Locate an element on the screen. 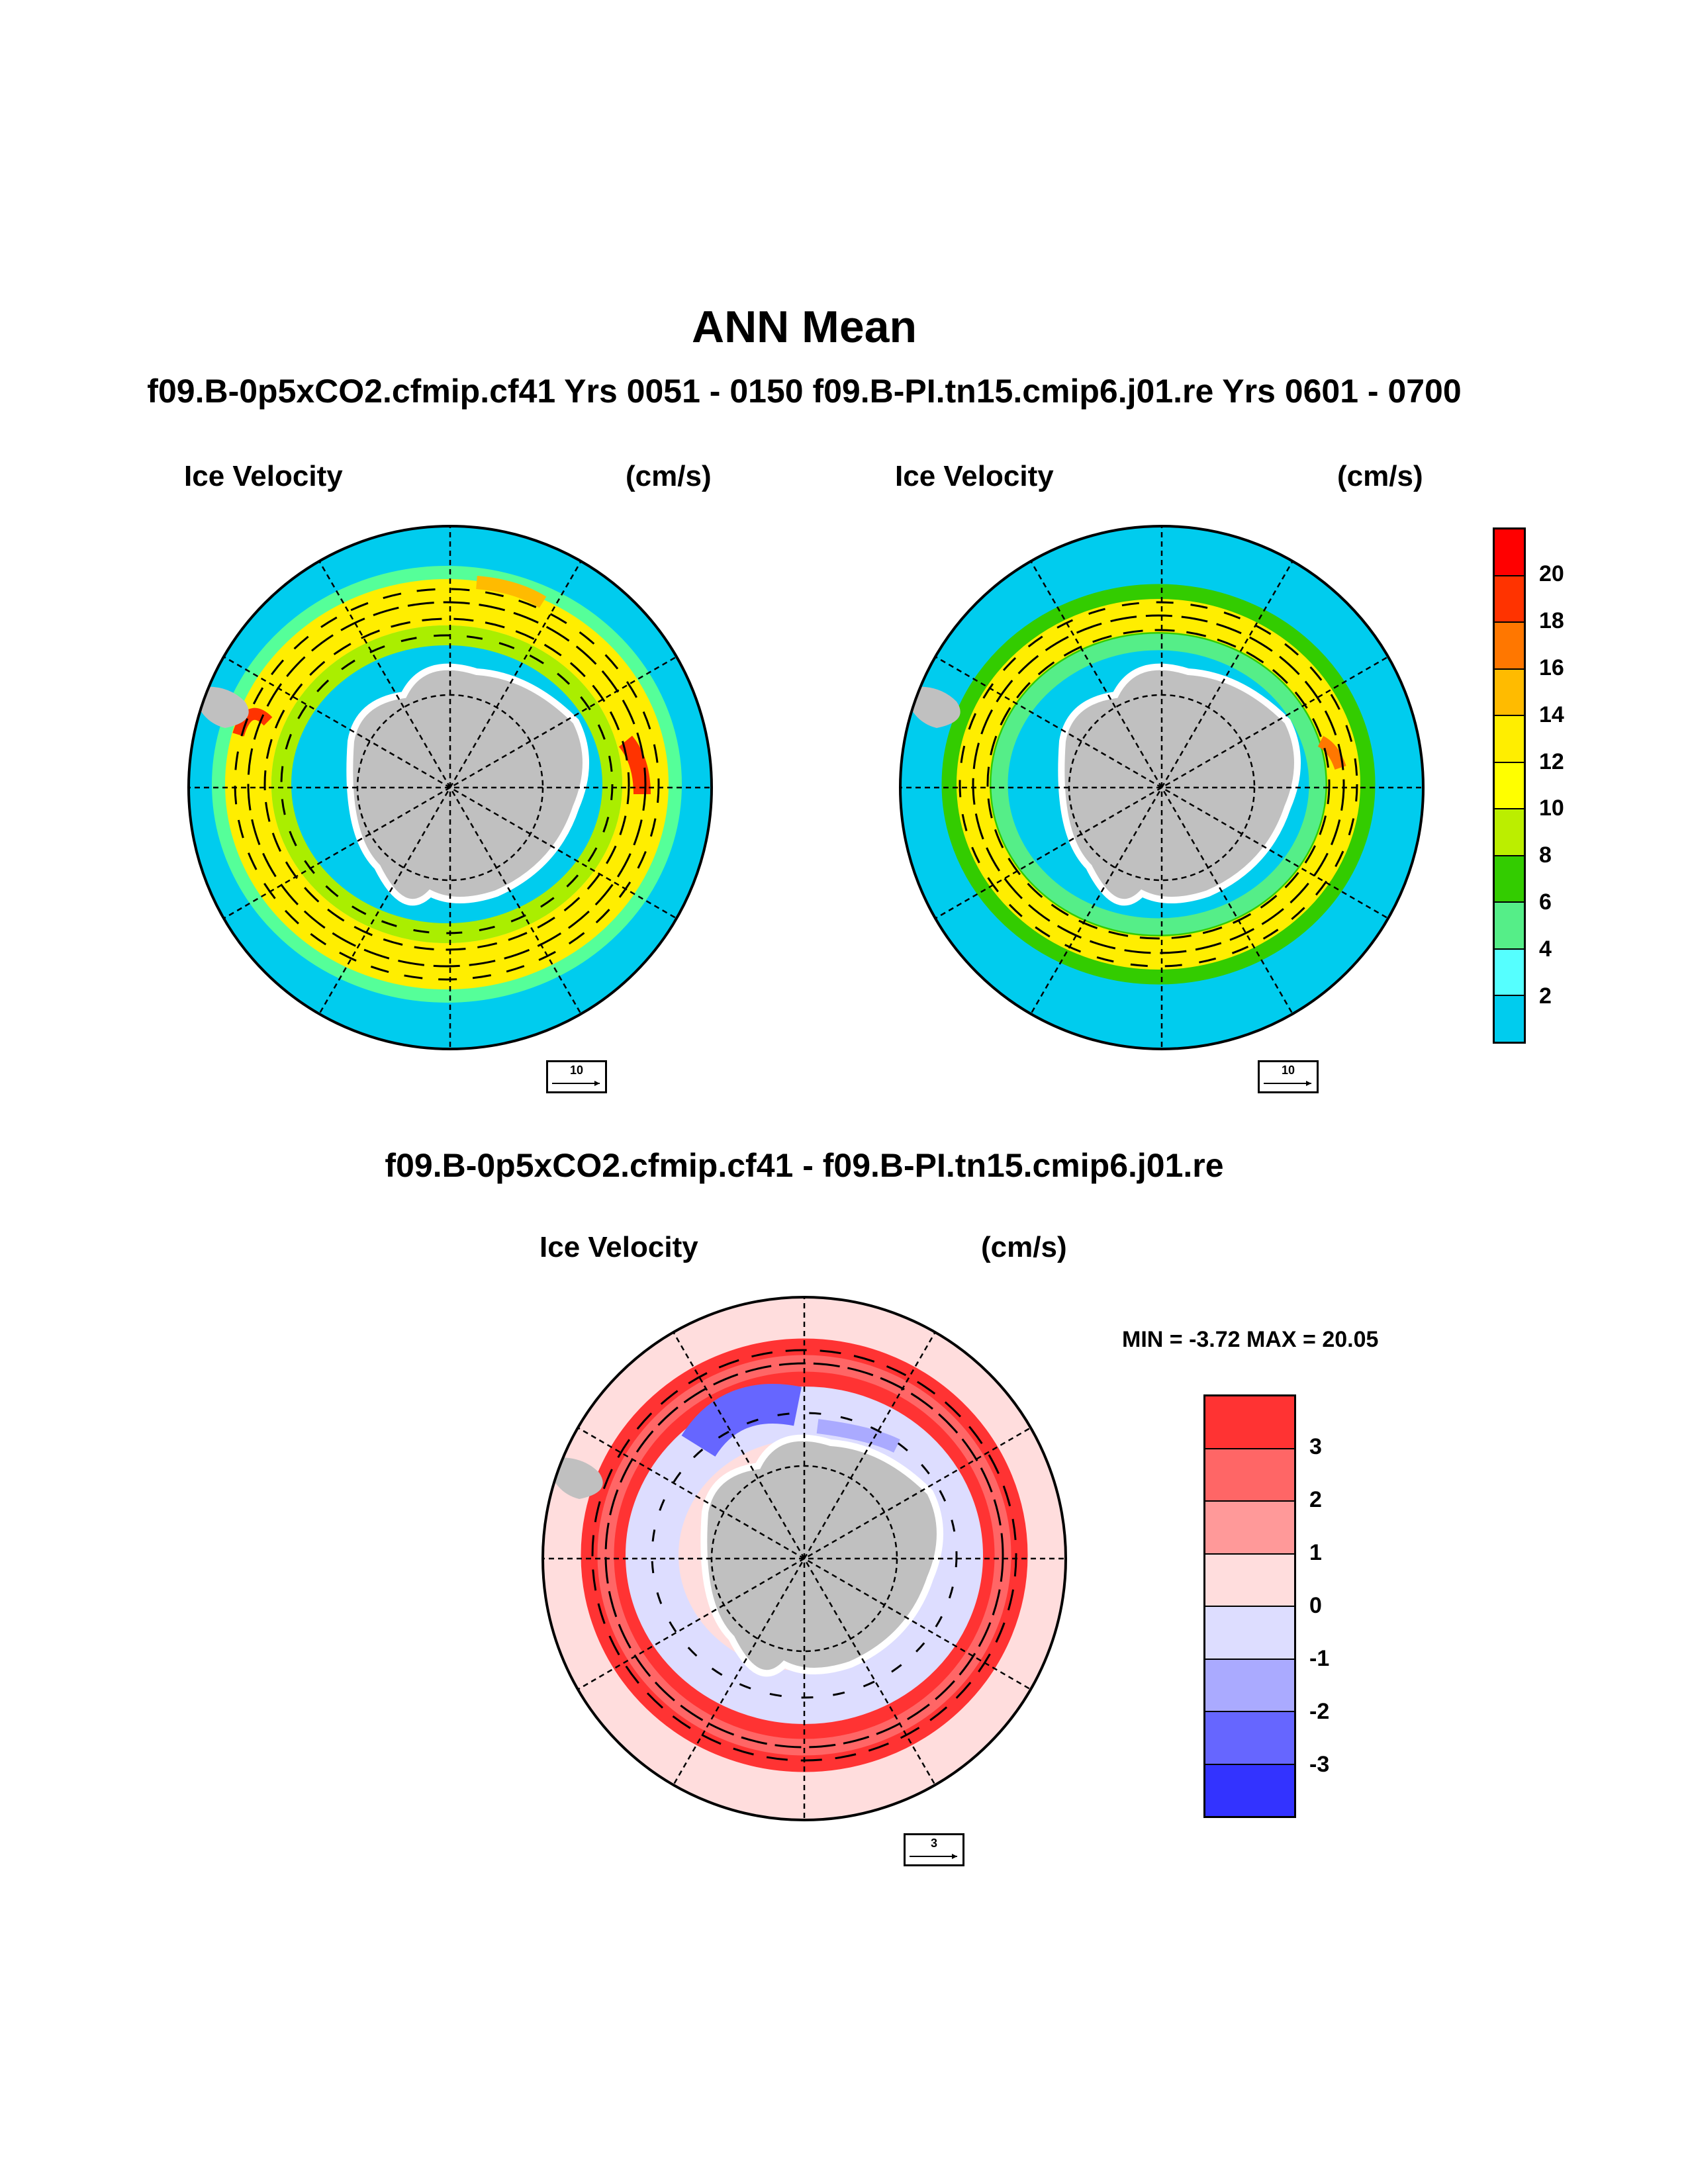  panel1-reference-vector: 10 is located at coordinates (576, 1076).